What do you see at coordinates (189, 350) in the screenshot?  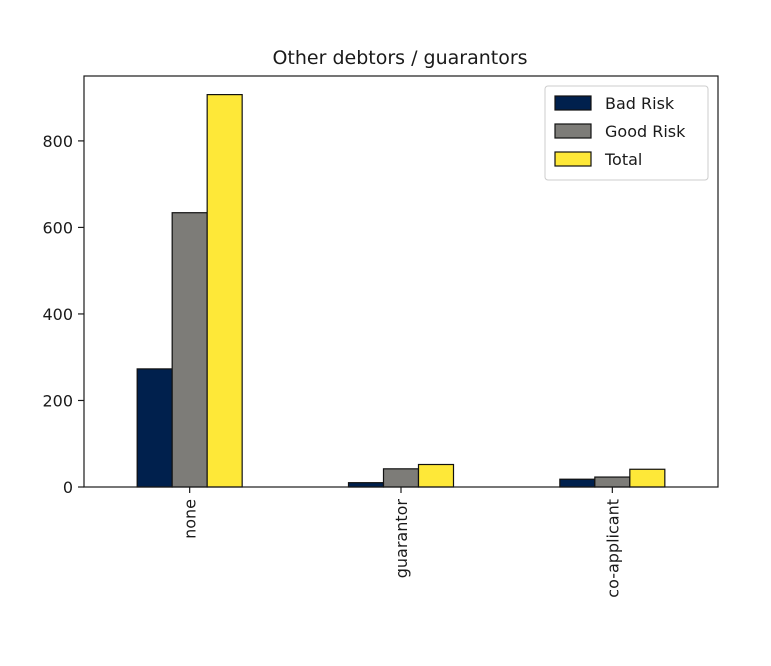 I see `bar-good-risk-none` at bounding box center [189, 350].